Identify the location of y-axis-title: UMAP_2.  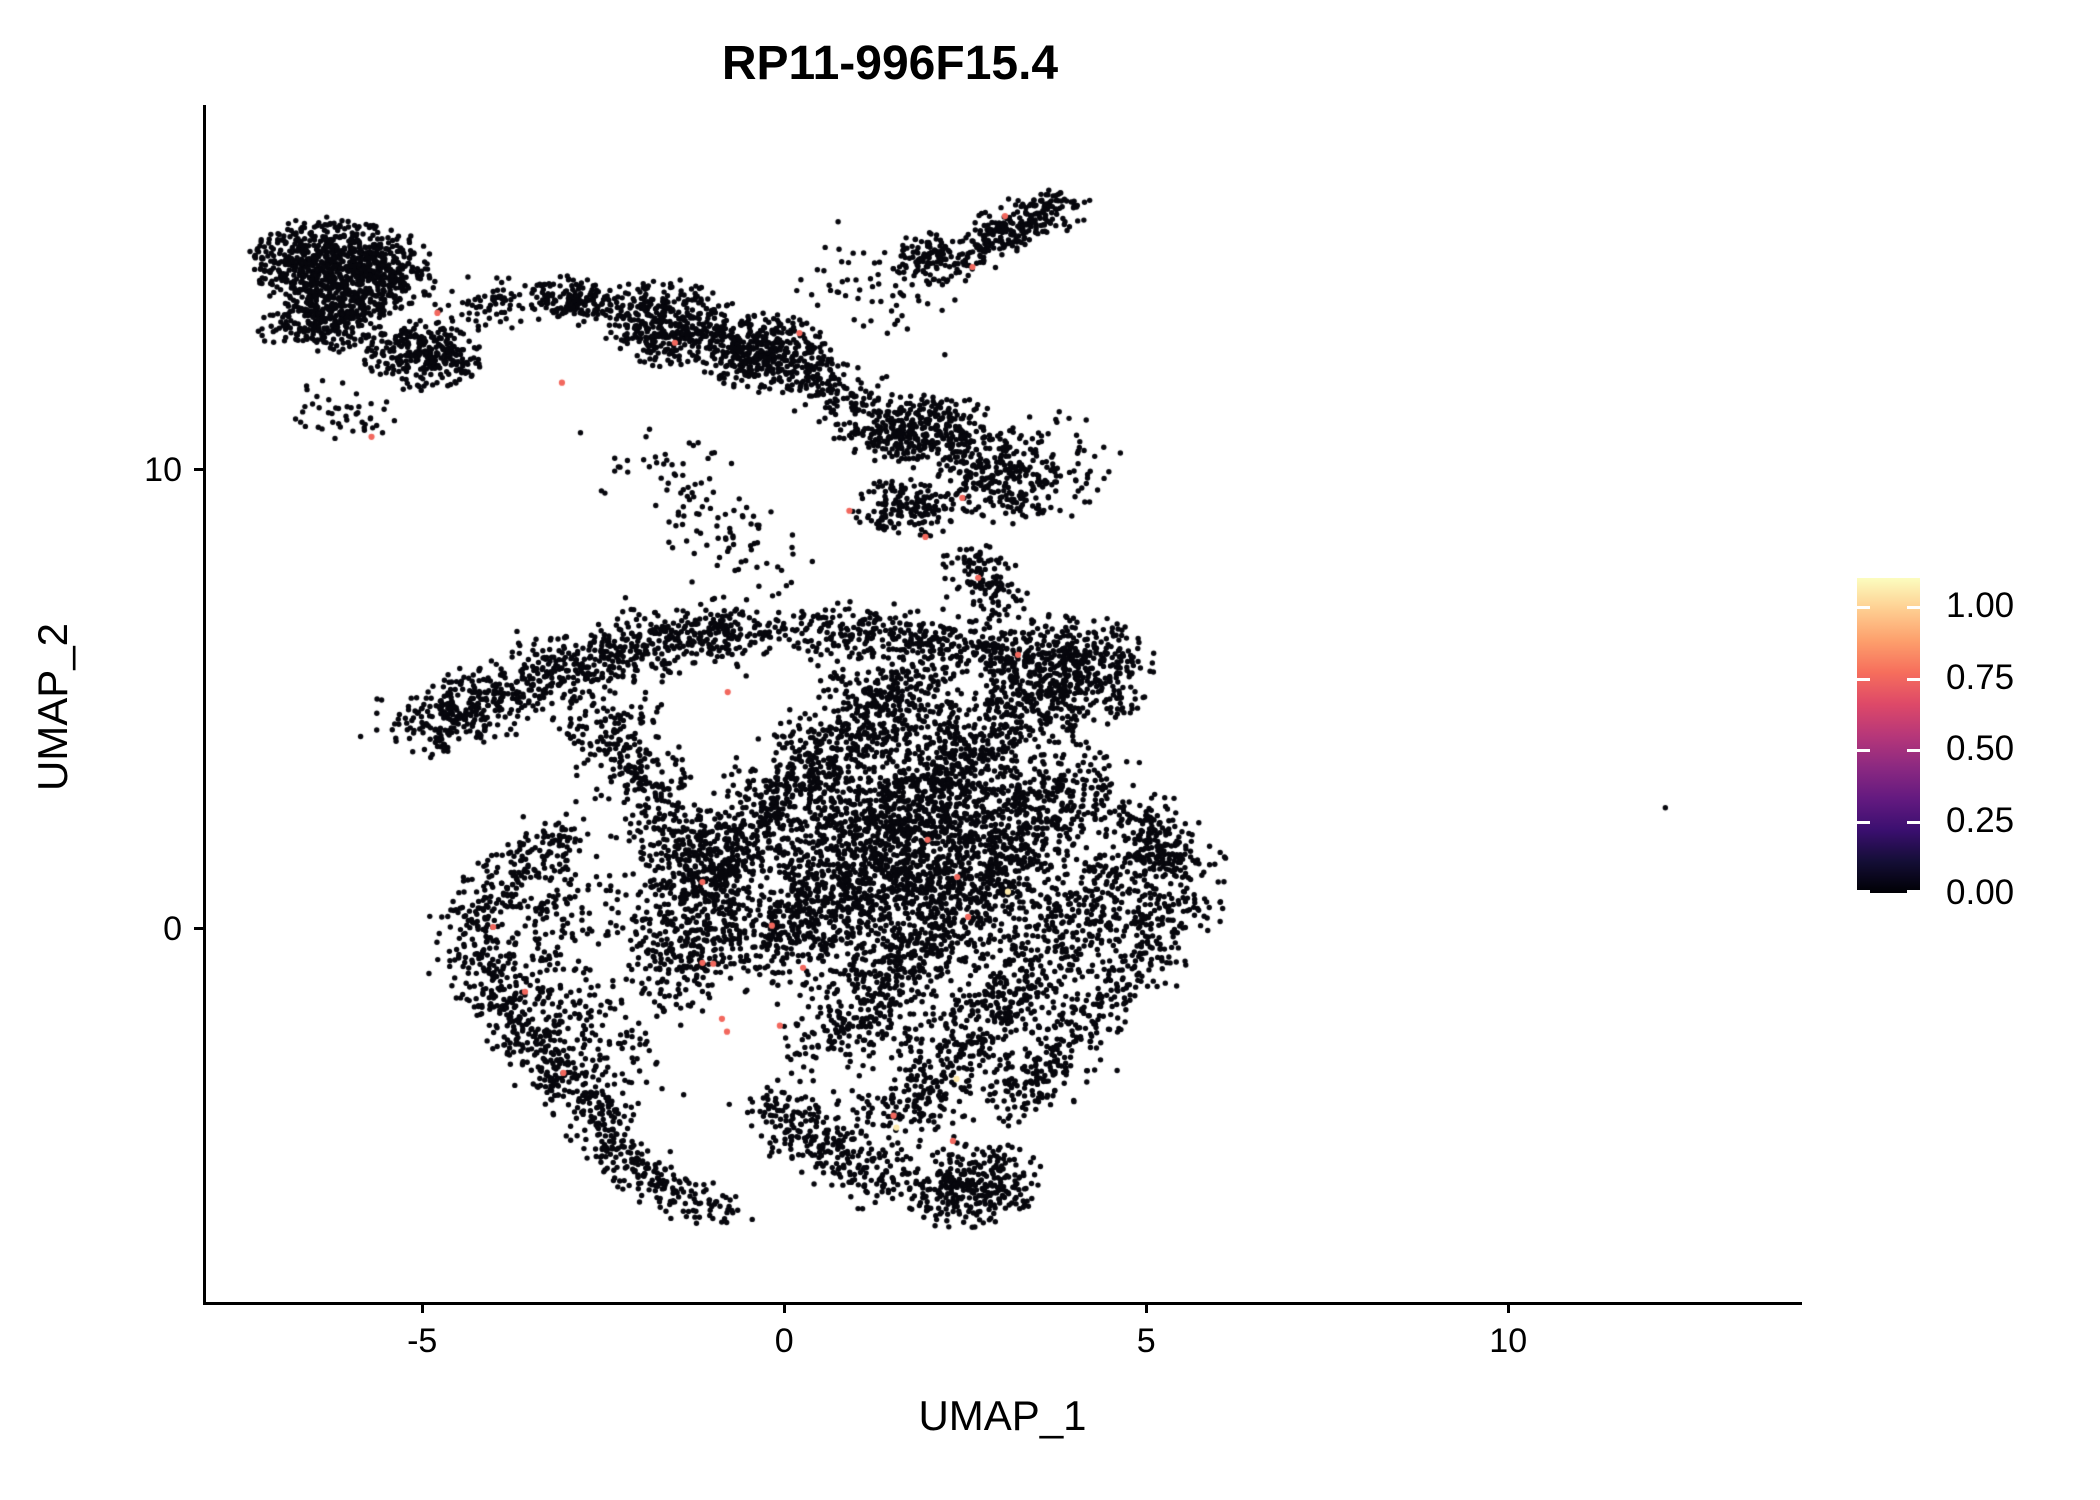
(52, 707).